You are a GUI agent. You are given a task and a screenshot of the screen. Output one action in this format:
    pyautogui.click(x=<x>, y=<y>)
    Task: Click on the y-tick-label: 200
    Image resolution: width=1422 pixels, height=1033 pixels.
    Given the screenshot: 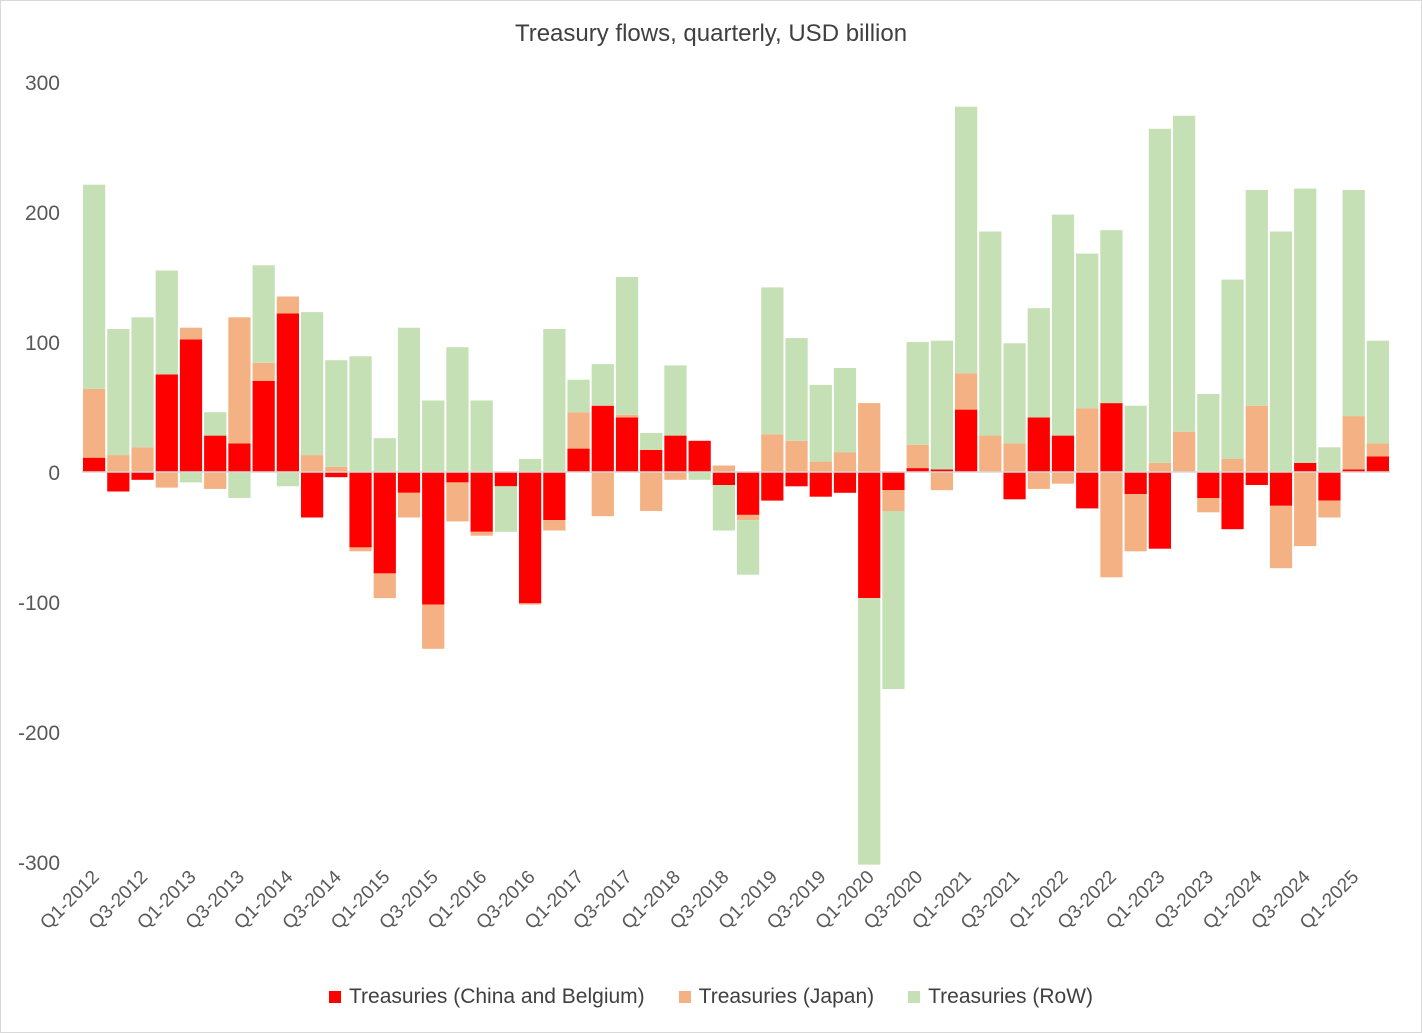 What is the action you would take?
    pyautogui.click(x=42, y=213)
    